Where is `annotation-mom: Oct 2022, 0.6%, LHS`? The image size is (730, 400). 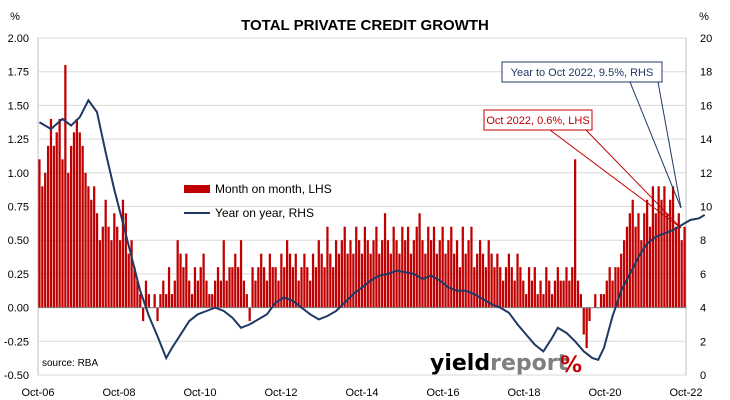
annotation-mom: Oct 2022, 0.6%, LHS is located at coordinates (582, 169).